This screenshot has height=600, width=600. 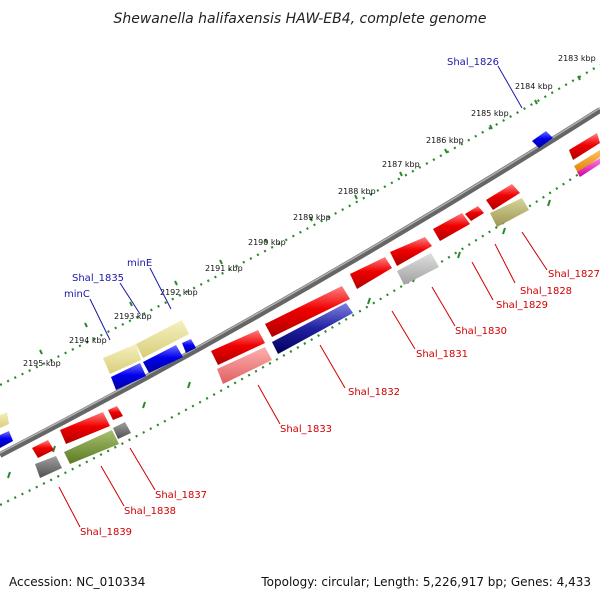 I want to click on gene-label: Shal_1838, so click(x=150, y=511).